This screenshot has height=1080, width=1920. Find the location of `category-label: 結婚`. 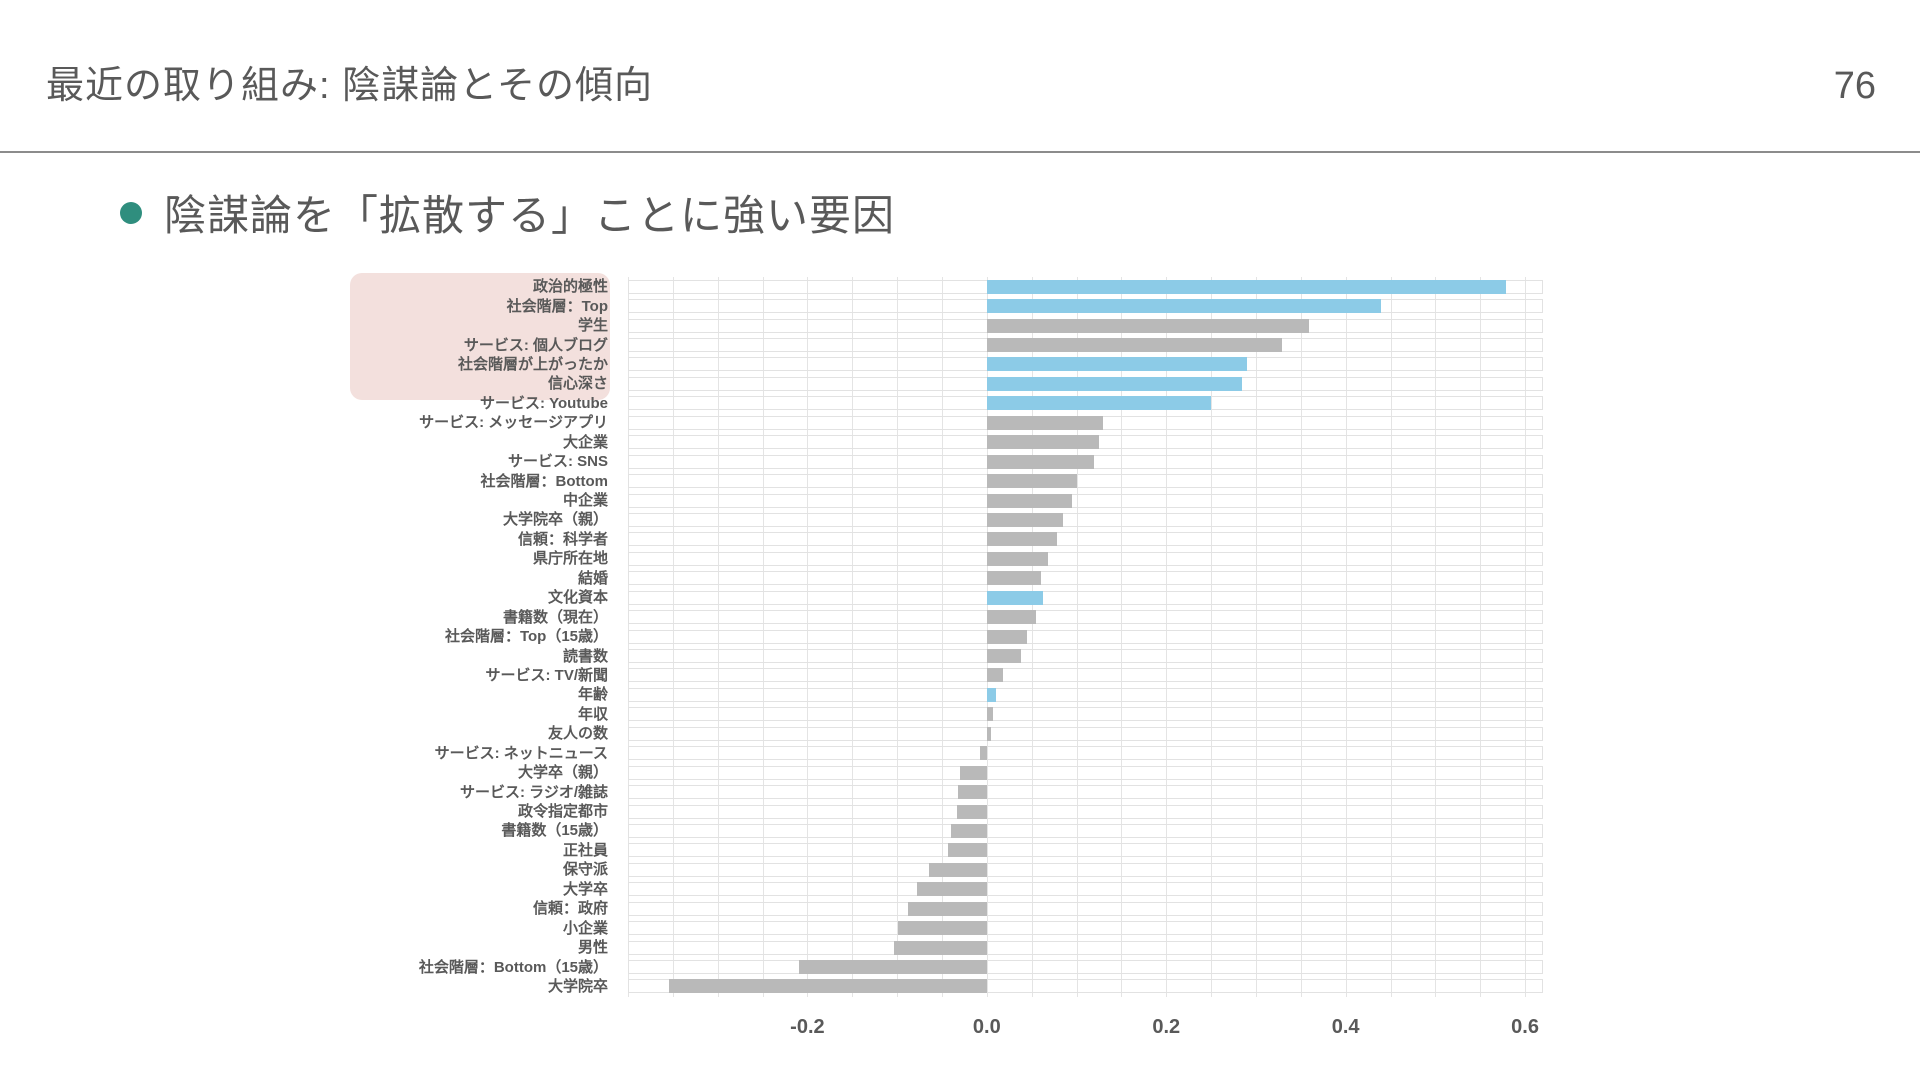

category-label: 結婚 is located at coordinates (592, 578).